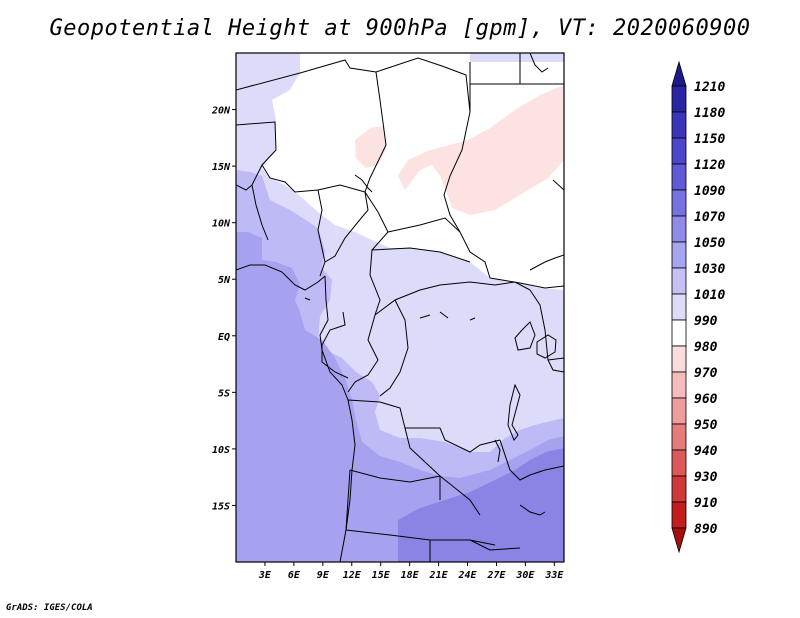 The image size is (800, 618). I want to click on colorbar-label: 890, so click(706, 529).